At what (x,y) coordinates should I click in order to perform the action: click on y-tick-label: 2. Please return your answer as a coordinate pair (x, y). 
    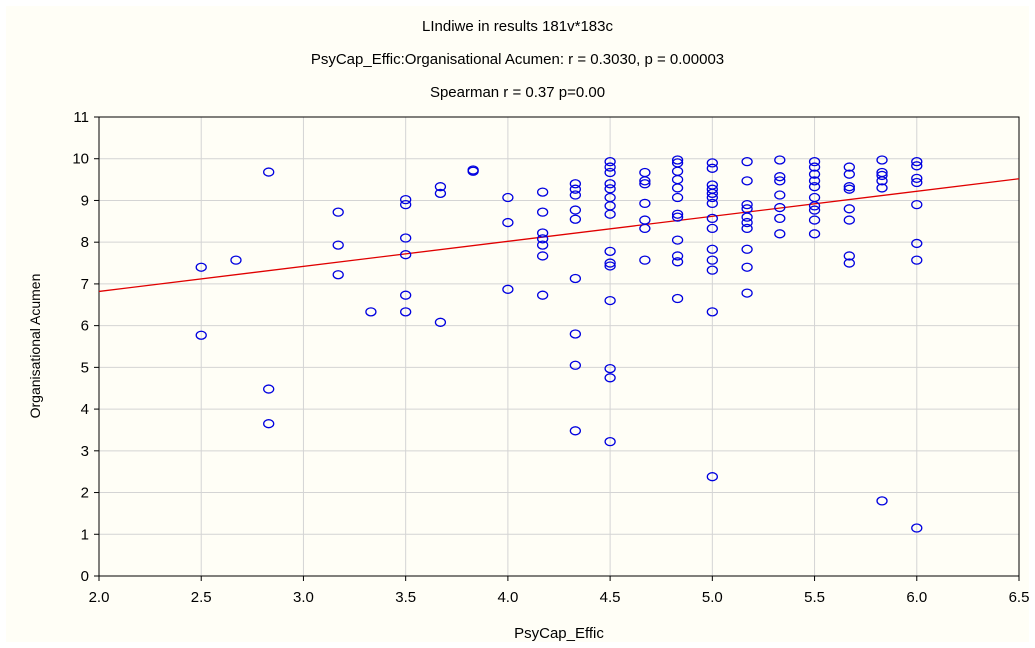
    Looking at the image, I should click on (85, 493).